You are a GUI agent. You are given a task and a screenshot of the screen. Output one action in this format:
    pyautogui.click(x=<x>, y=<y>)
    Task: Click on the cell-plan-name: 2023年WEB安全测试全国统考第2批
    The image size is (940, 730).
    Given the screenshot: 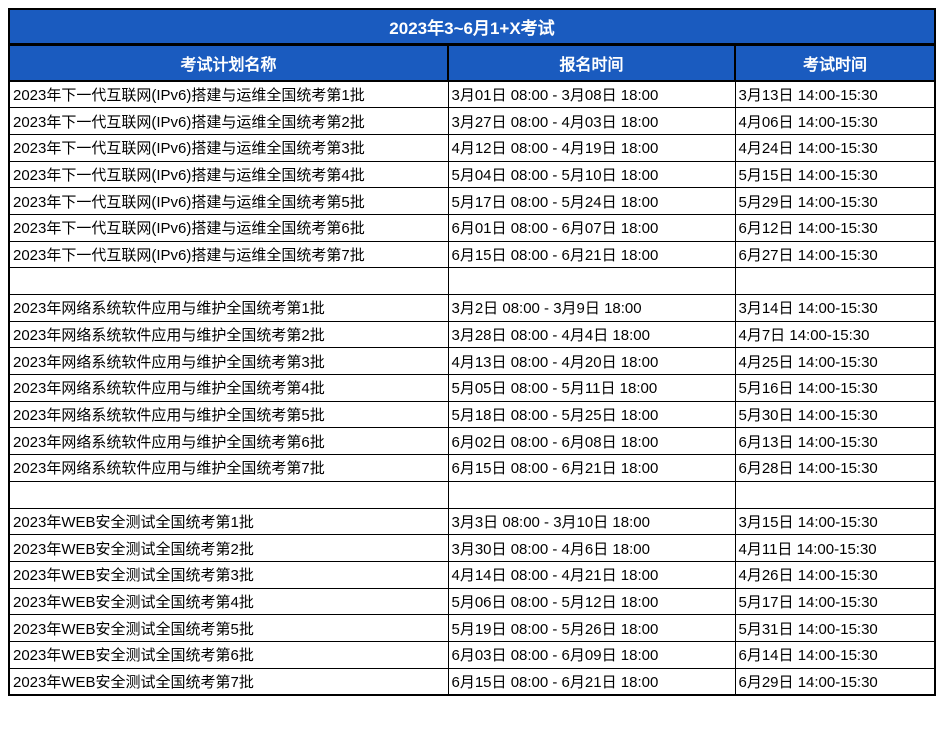 What is the action you would take?
    pyautogui.click(x=228, y=548)
    